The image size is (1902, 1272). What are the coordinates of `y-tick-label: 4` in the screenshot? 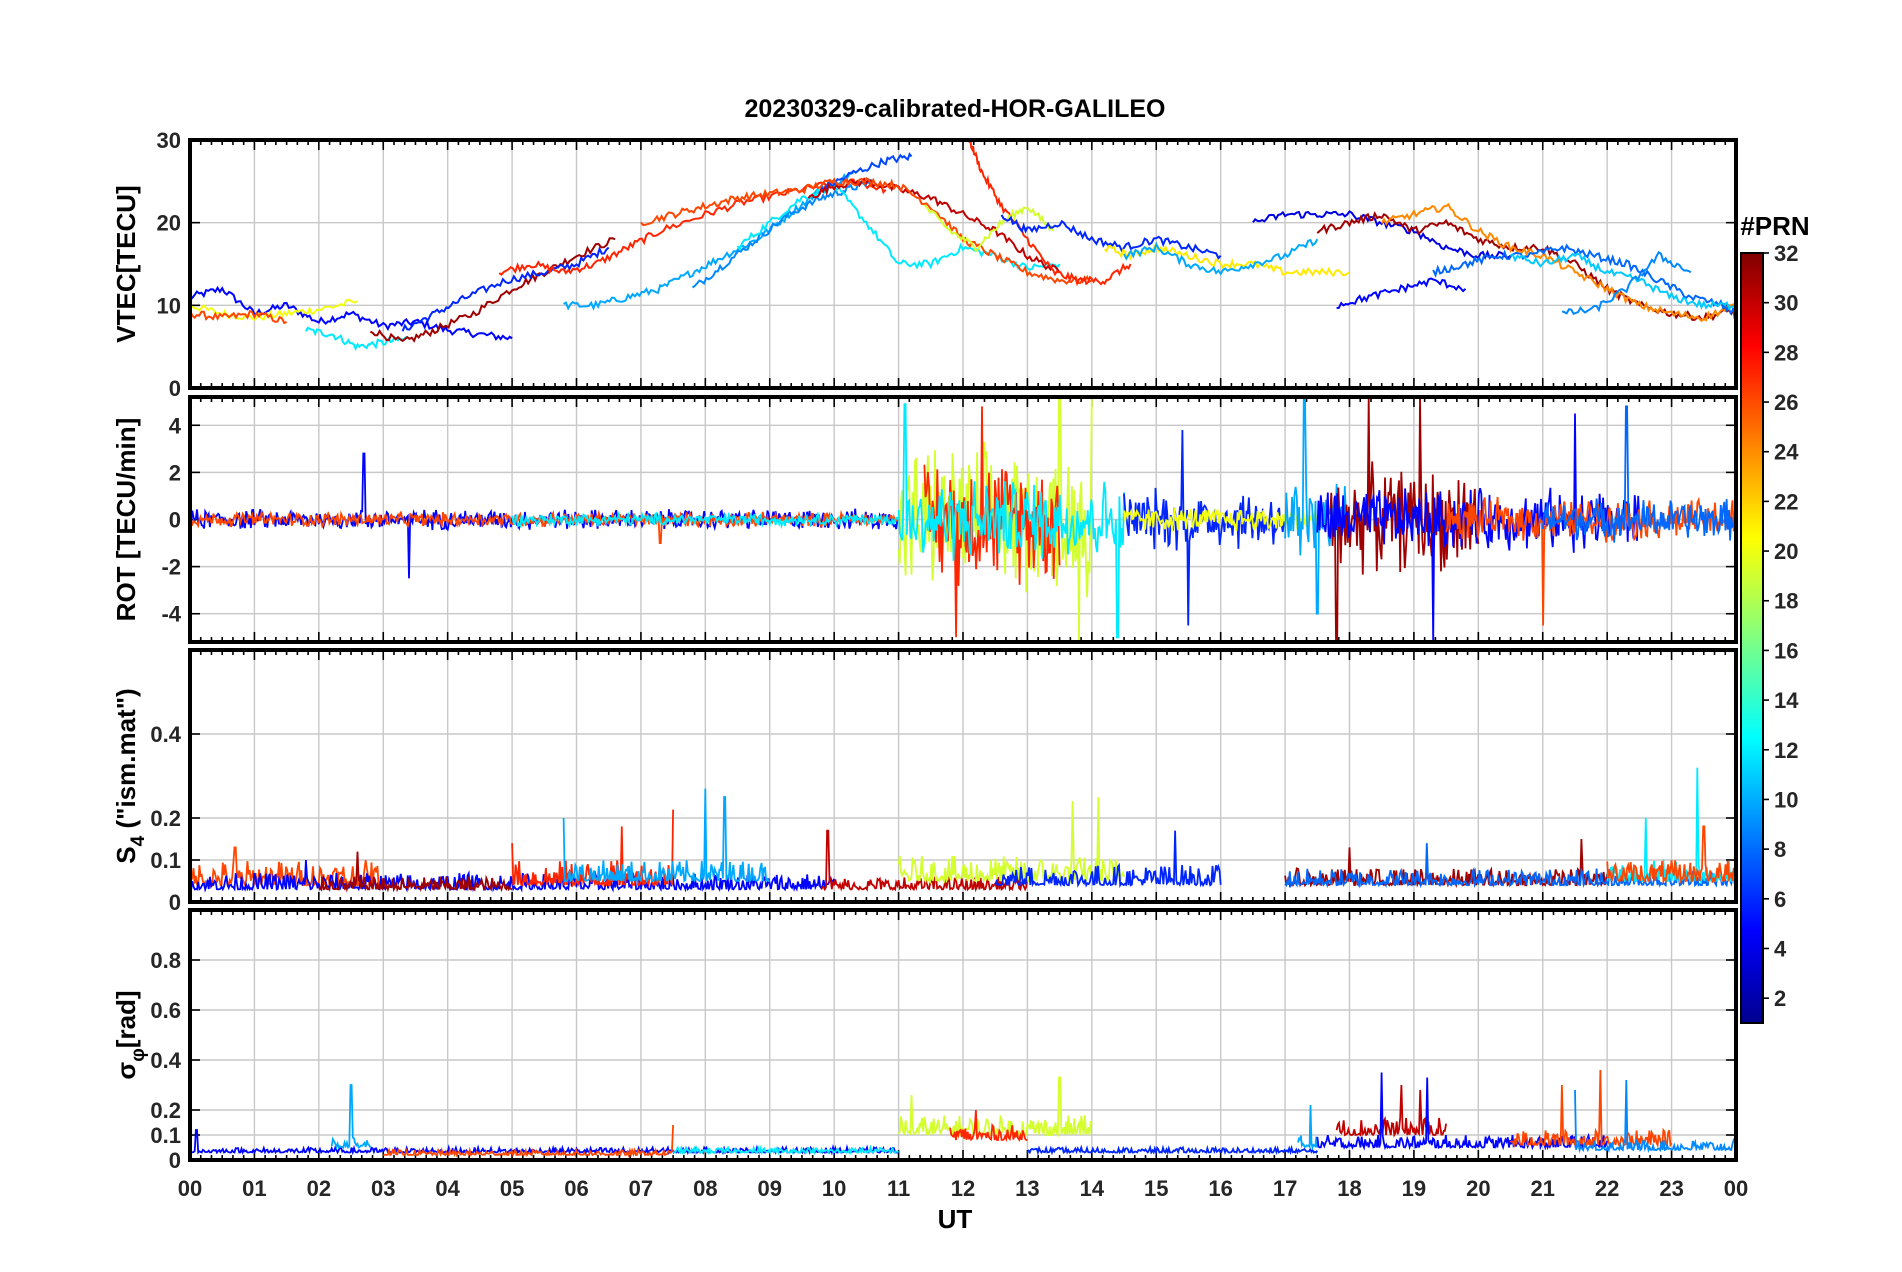 It's located at (175, 425).